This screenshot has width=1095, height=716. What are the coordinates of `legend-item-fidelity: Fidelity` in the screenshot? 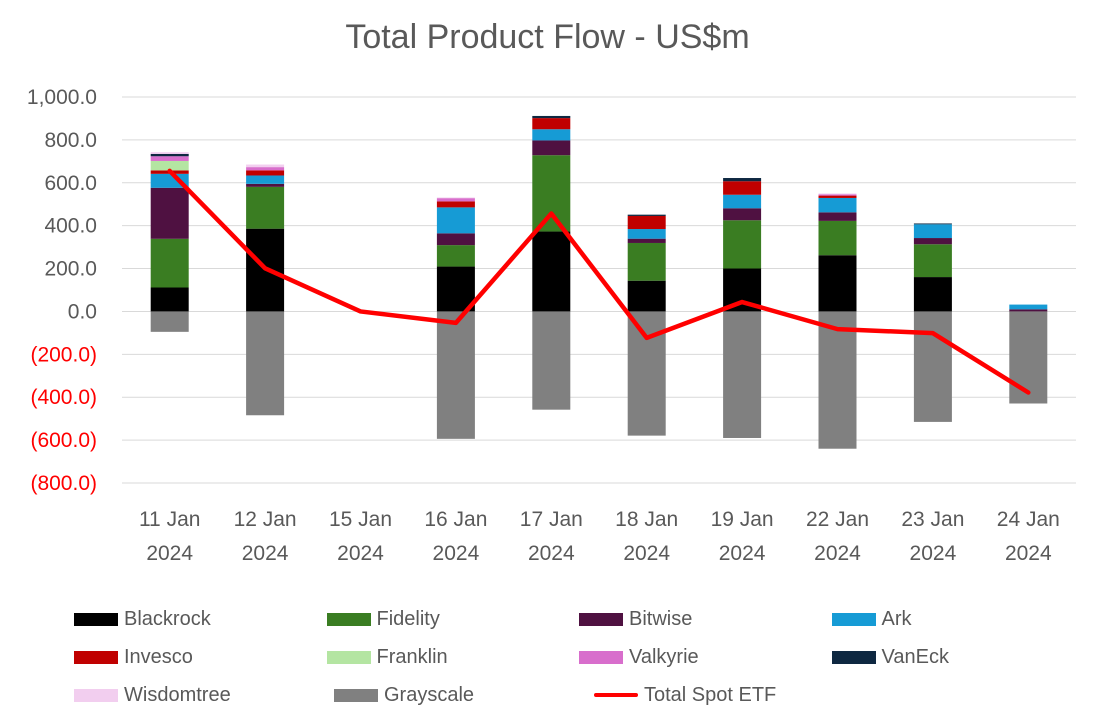 It's located at (453, 619).